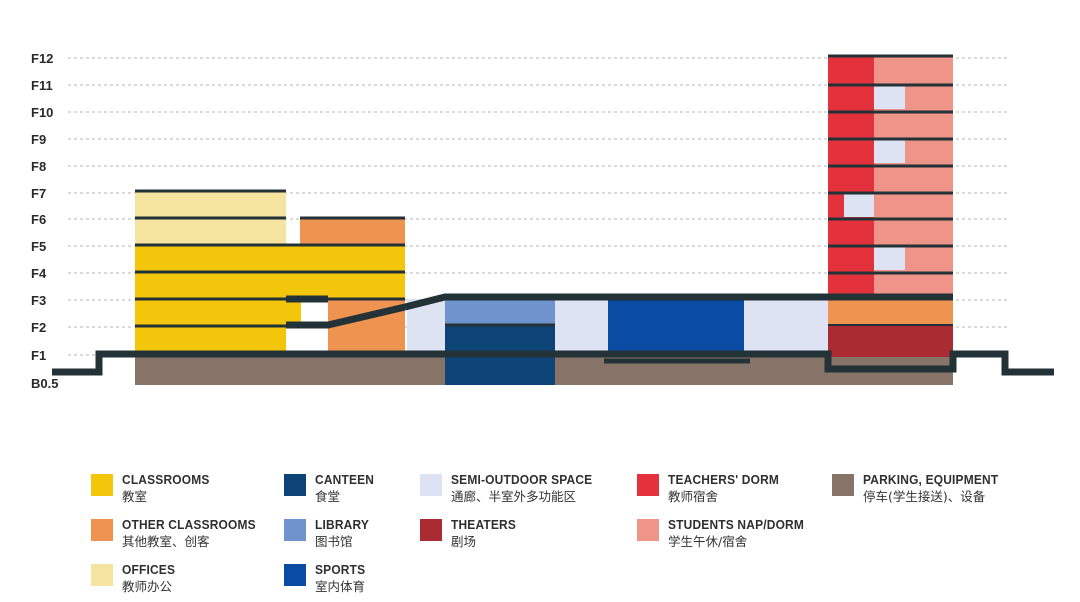 The image size is (1080, 602). Describe the element at coordinates (676, 329) in the screenshot. I see `sports-block` at that location.